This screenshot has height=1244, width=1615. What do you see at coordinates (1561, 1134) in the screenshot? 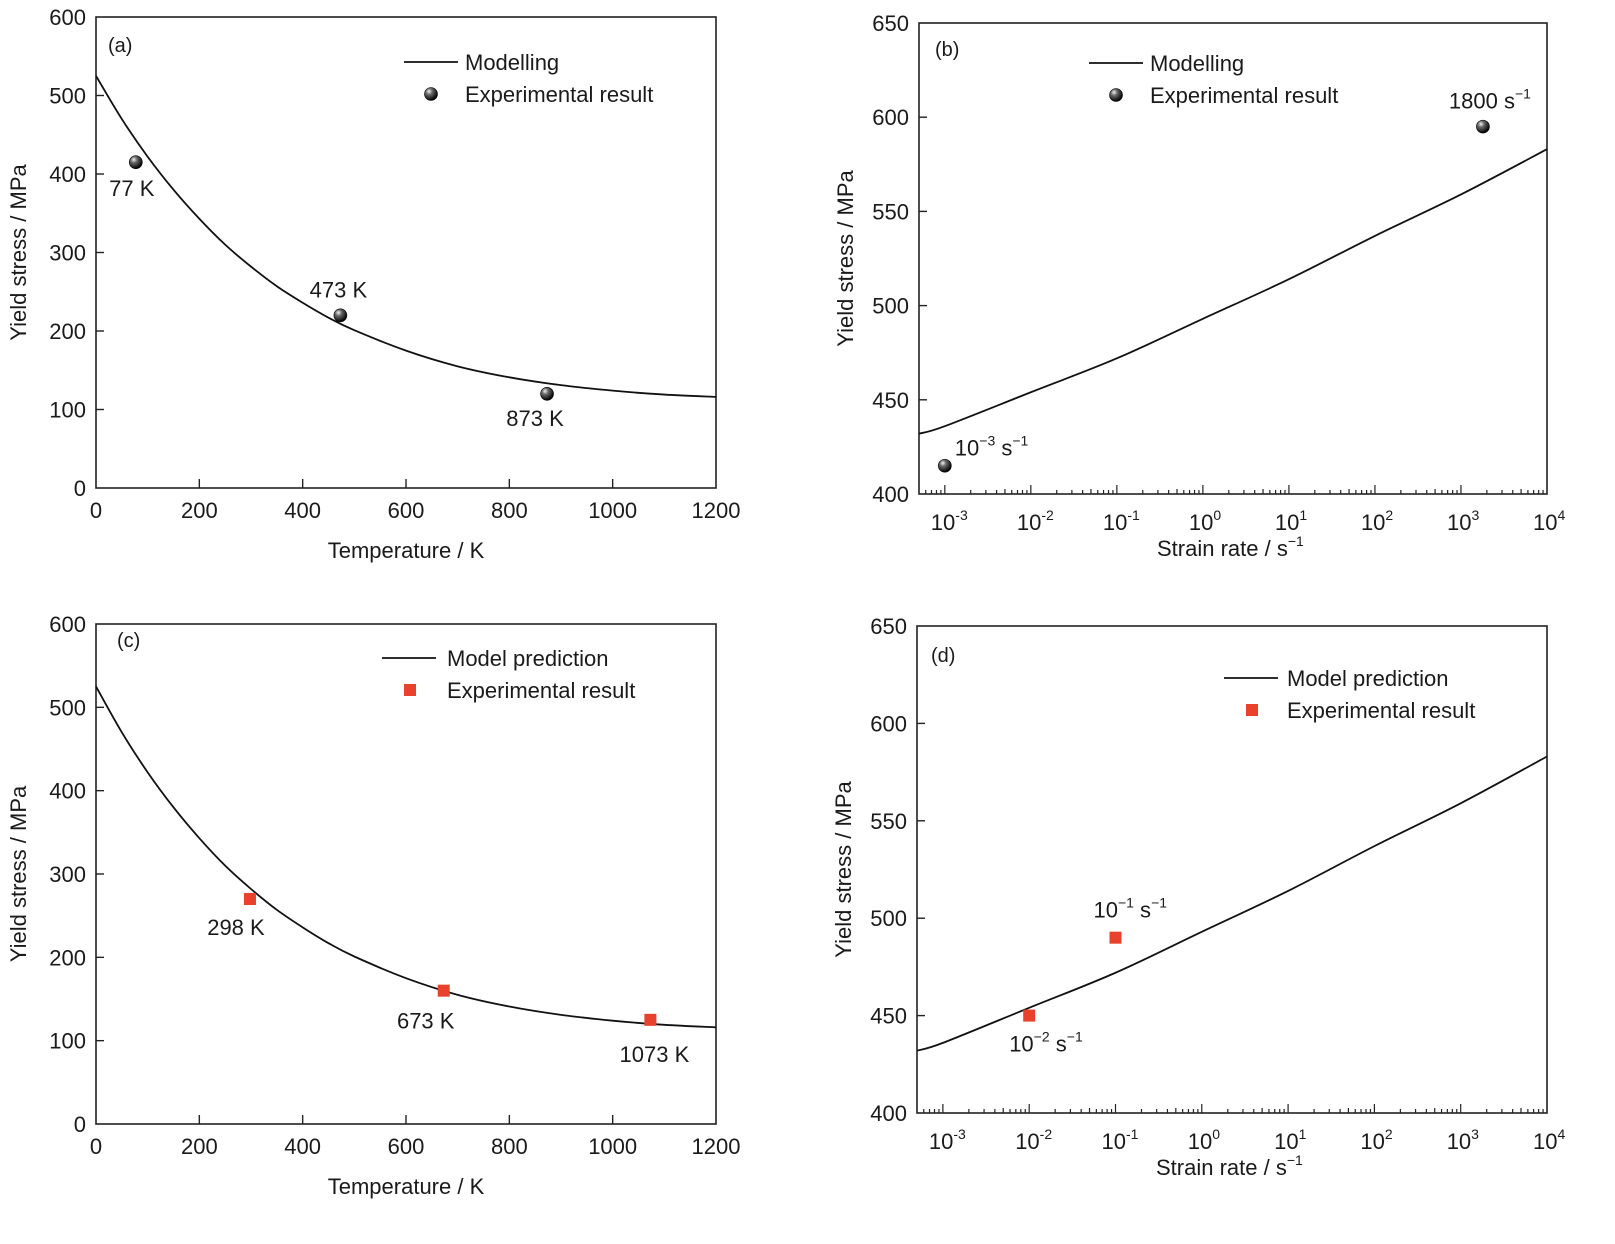
I see `superscript: 4` at bounding box center [1561, 1134].